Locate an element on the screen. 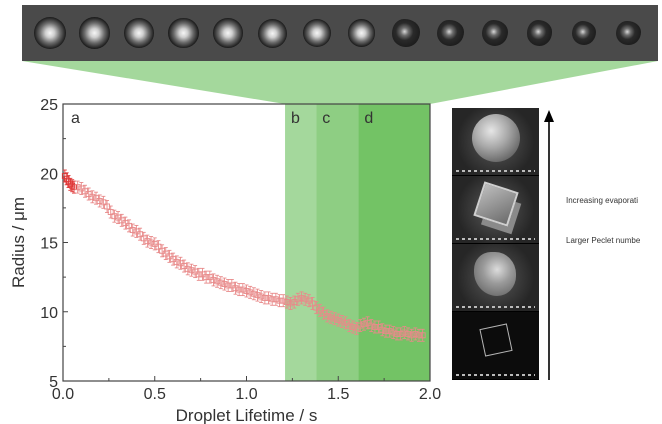  region-c-band is located at coordinates (337, 242).